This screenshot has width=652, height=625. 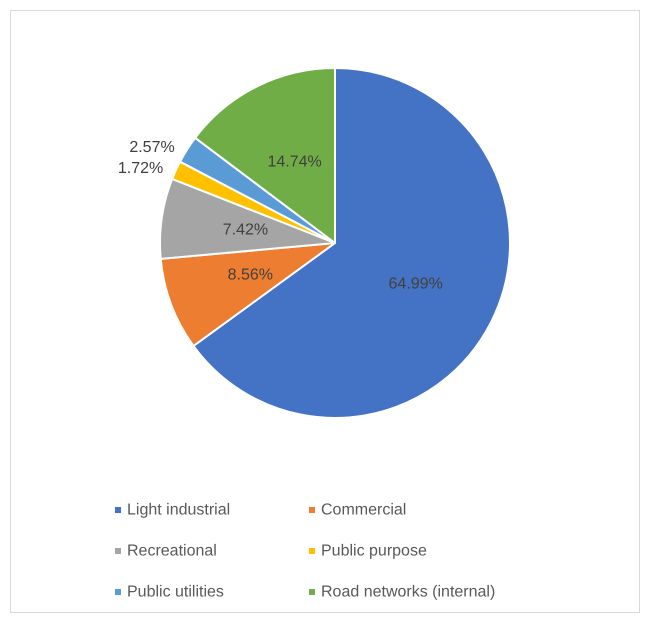 What do you see at coordinates (172, 551) in the screenshot?
I see `legend-label: Recreational` at bounding box center [172, 551].